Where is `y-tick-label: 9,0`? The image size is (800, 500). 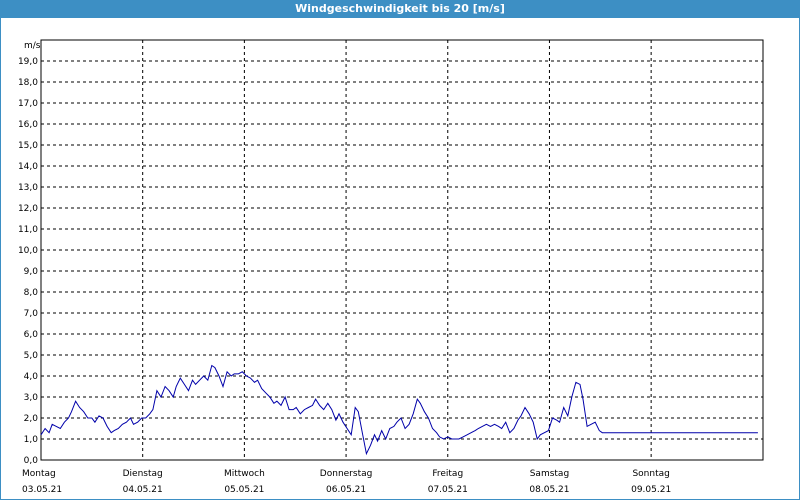
y-tick-label: 9,0 is located at coordinates (31, 272).